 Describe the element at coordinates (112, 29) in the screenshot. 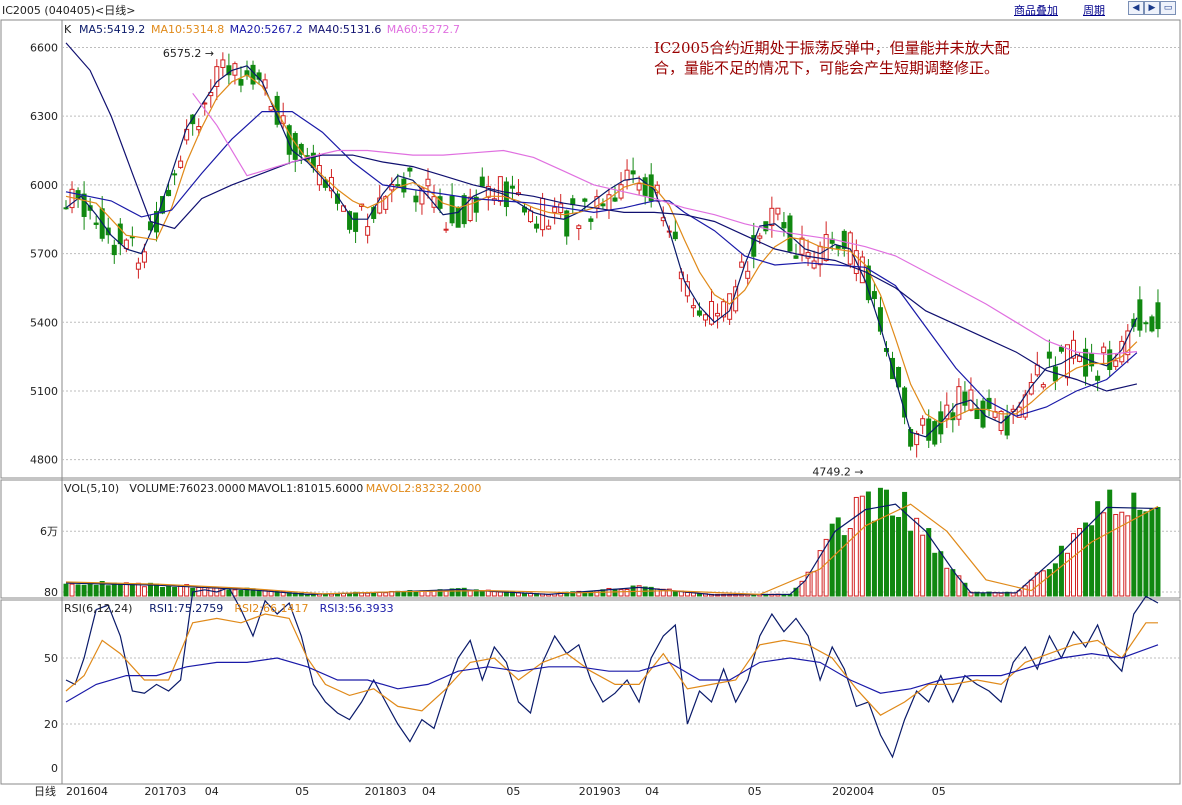

I see `ma-legend-item: MA5:5419.2` at that location.